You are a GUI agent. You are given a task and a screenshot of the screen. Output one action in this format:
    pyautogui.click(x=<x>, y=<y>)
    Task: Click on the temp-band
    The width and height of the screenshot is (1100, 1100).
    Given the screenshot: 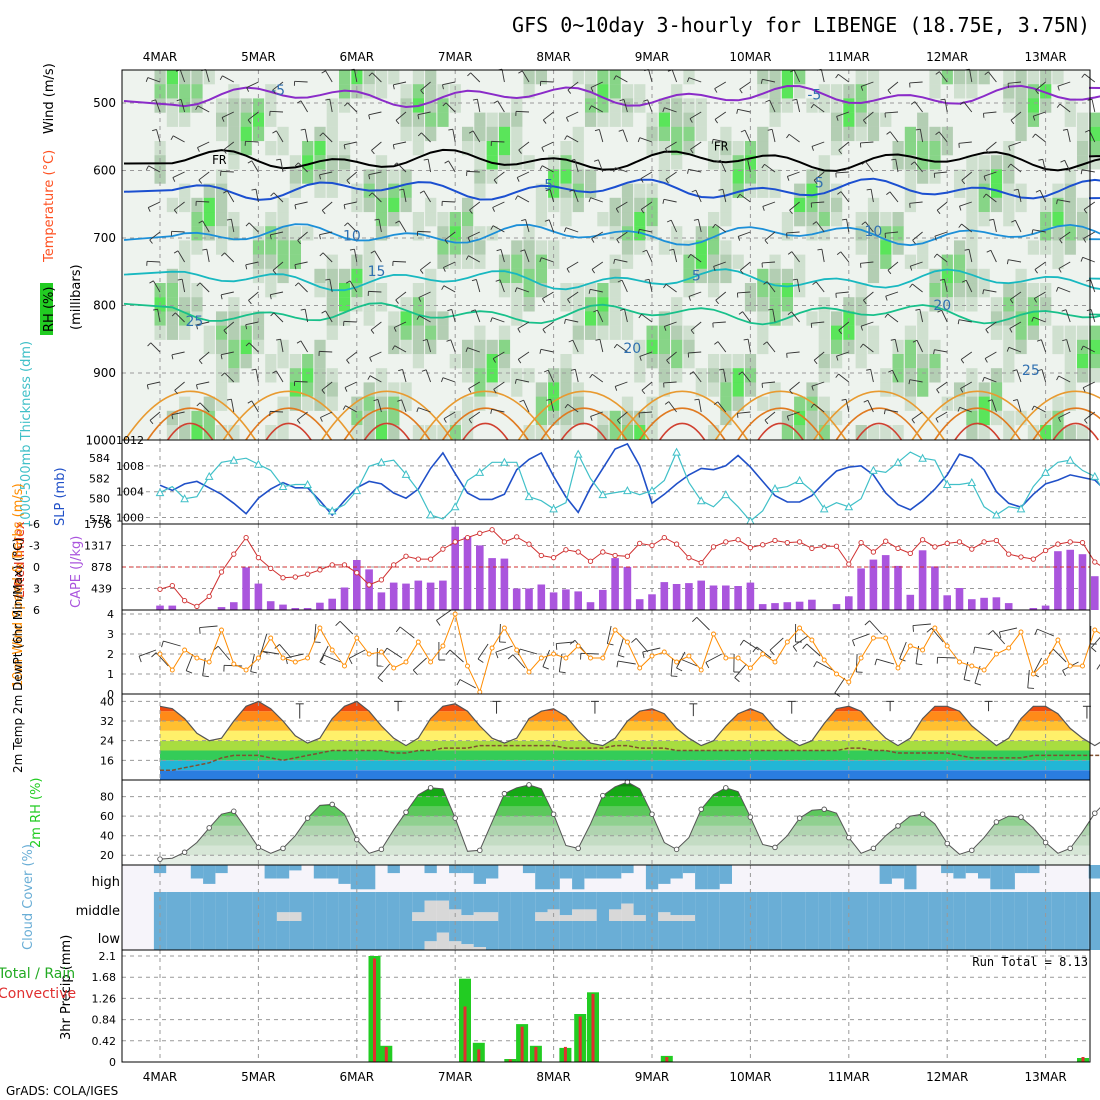 What is the action you would take?
    pyautogui.click(x=625, y=775)
    